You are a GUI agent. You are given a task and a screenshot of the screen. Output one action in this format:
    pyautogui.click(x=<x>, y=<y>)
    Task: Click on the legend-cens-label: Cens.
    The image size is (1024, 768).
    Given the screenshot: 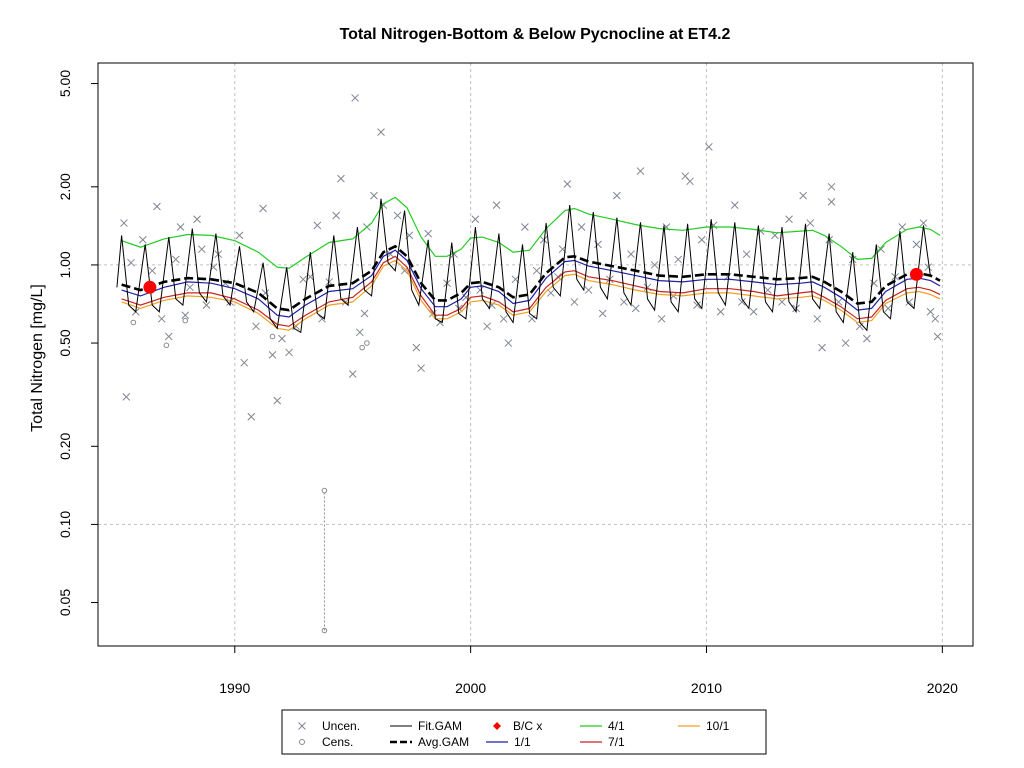 What is the action you would take?
    pyautogui.click(x=337, y=742)
    